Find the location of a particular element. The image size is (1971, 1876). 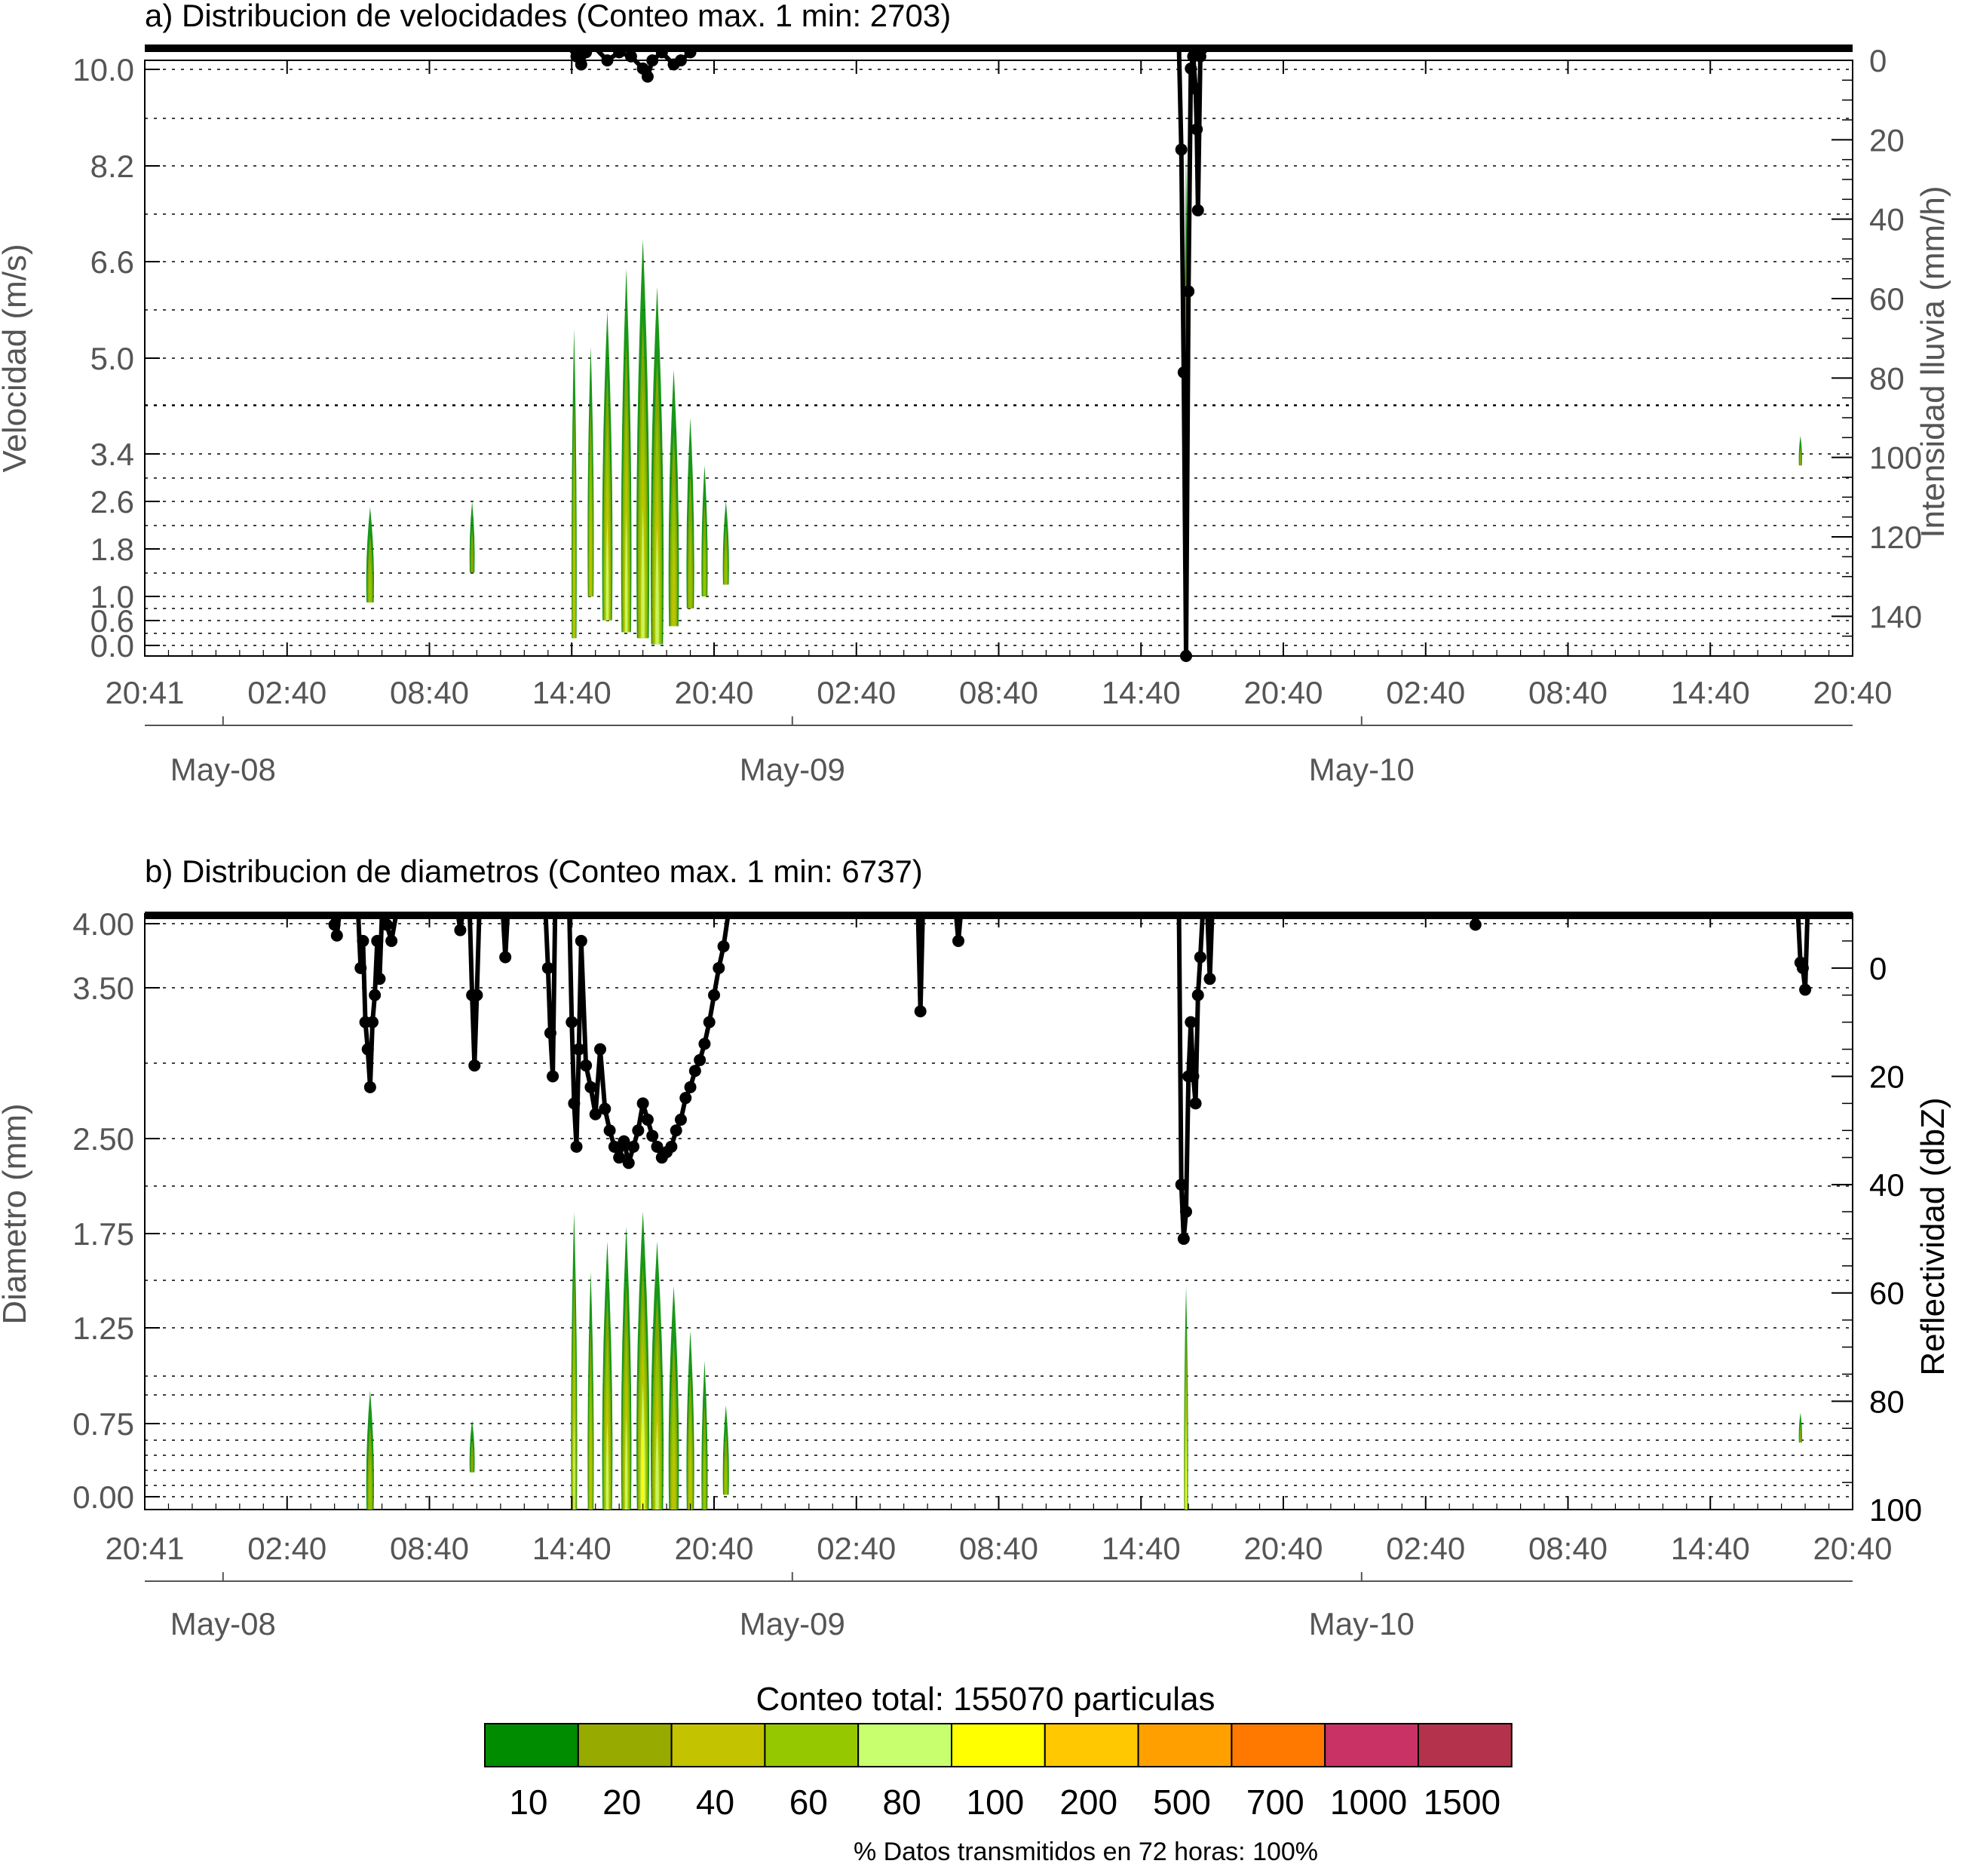

y2-tick-label: 40 is located at coordinates (1887, 220).